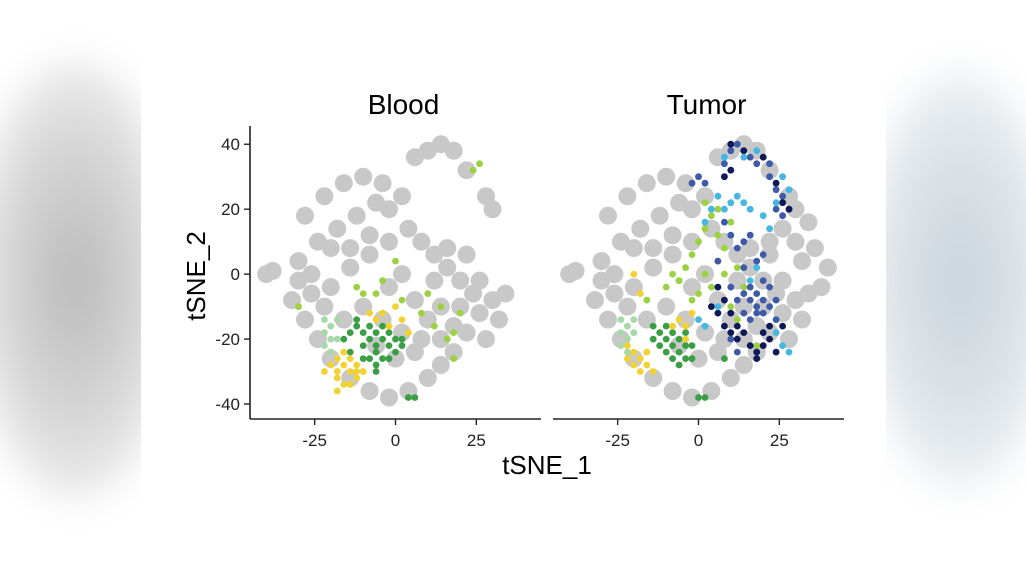 The height and width of the screenshot is (576, 1026). What do you see at coordinates (395, 440) in the screenshot?
I see `x-tick-label: 0` at bounding box center [395, 440].